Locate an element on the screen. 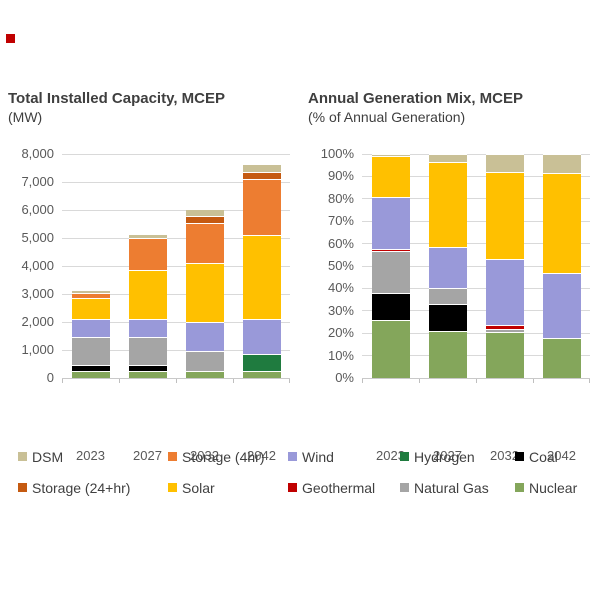  legend-item-geothermal: Geothermal is located at coordinates (332, 487).